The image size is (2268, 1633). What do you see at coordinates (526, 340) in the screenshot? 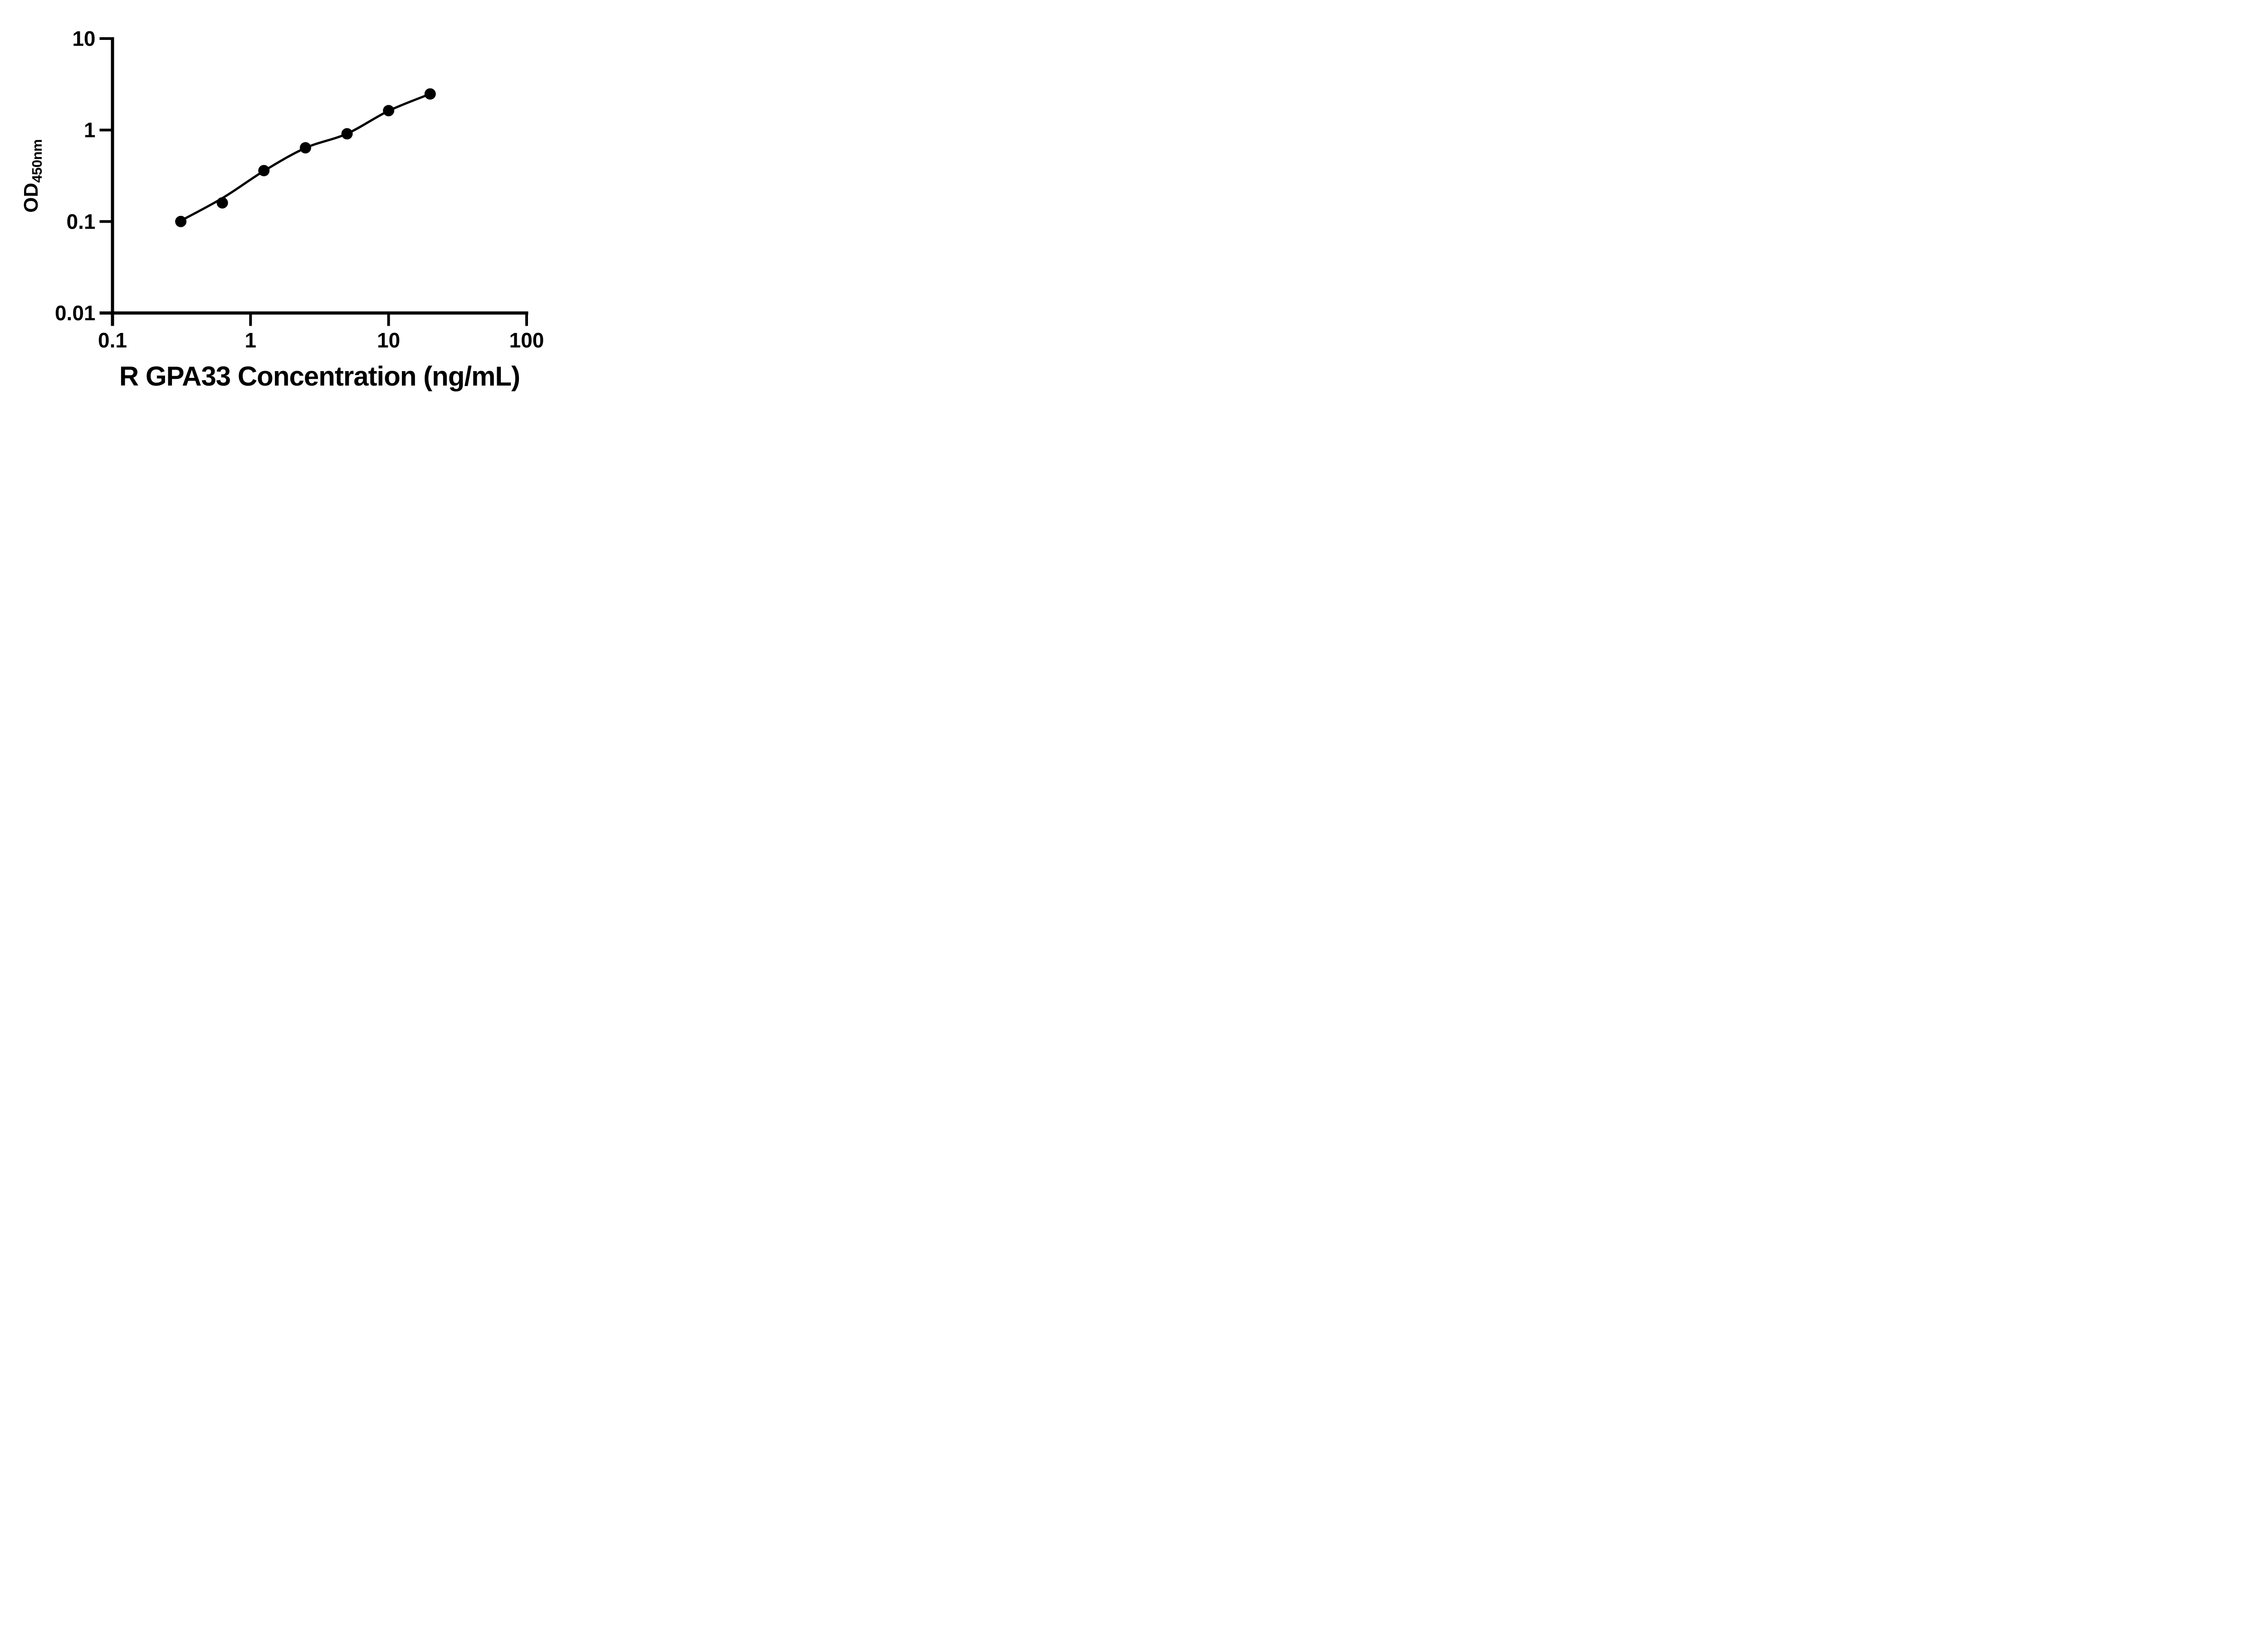
I see `x-tick-label: 100` at bounding box center [526, 340].